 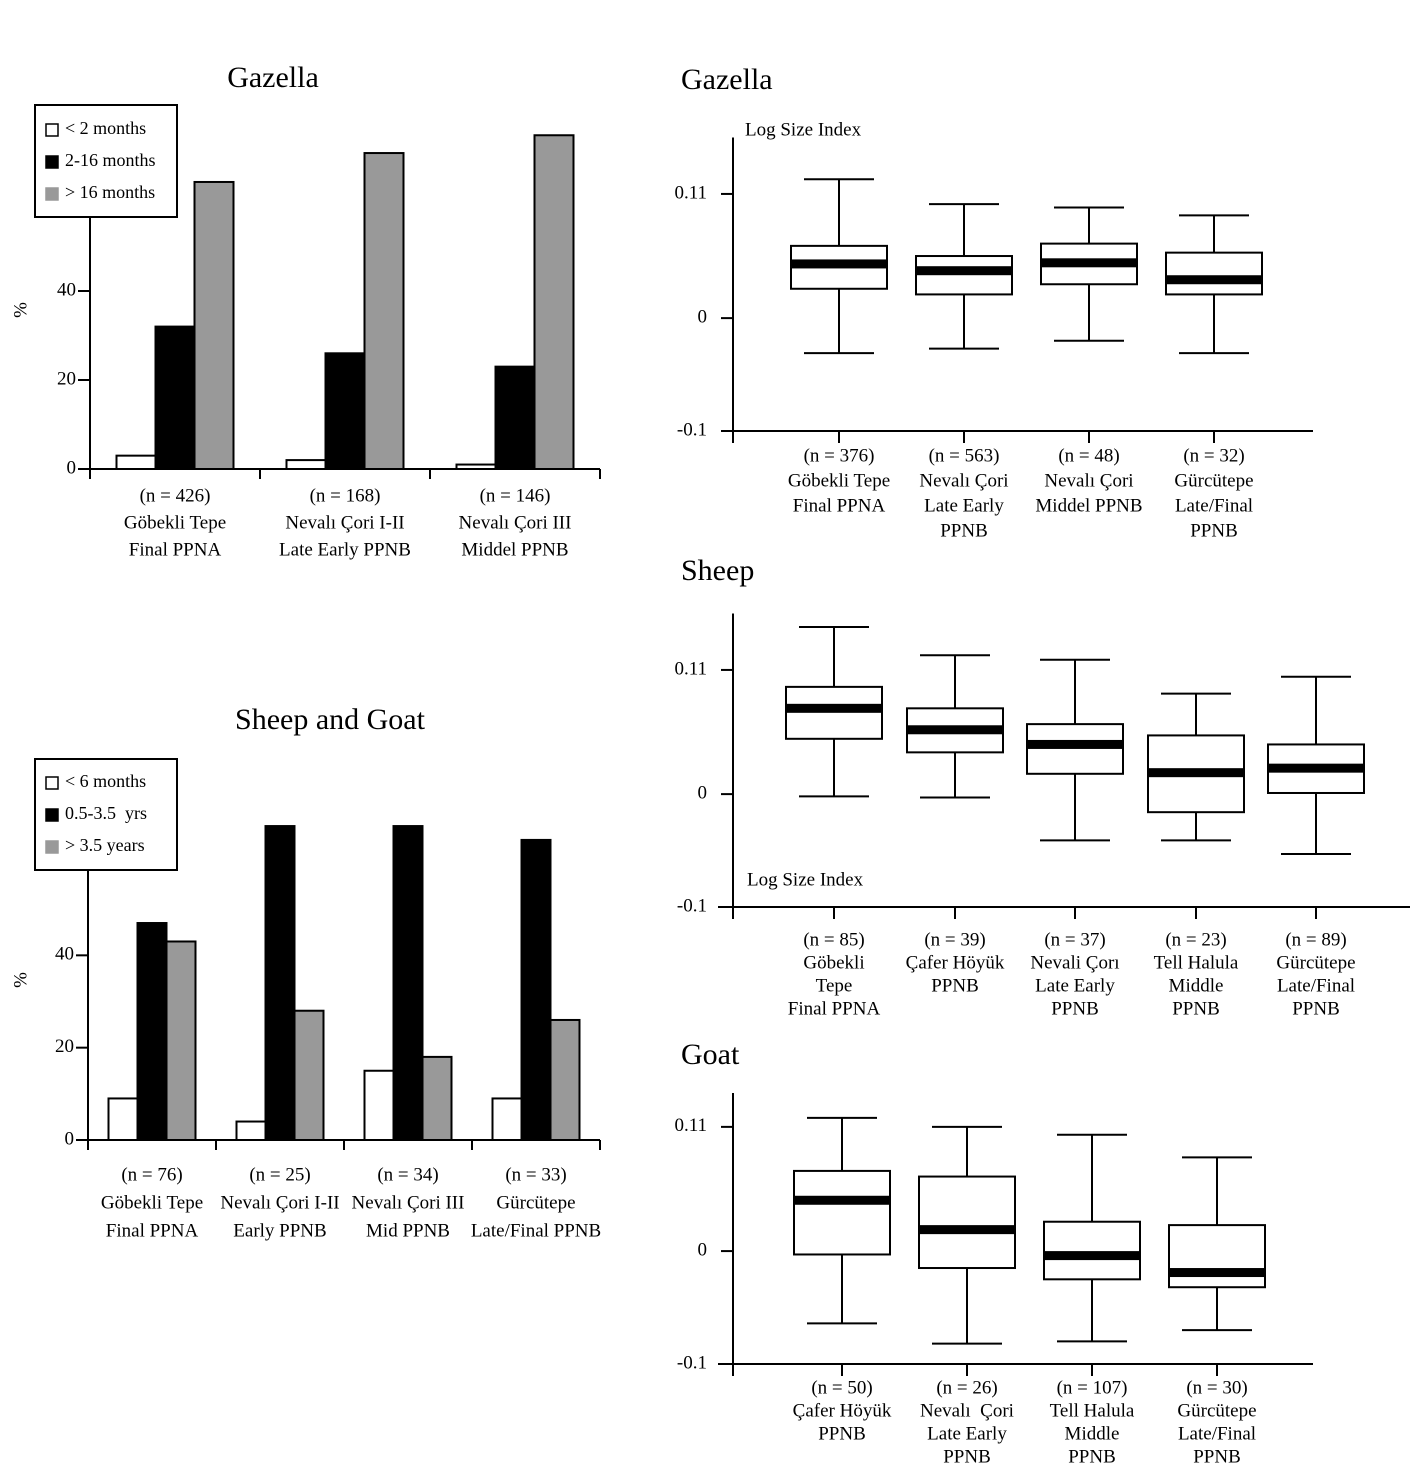 I want to click on y-axis-label: %, so click(x=20, y=980).